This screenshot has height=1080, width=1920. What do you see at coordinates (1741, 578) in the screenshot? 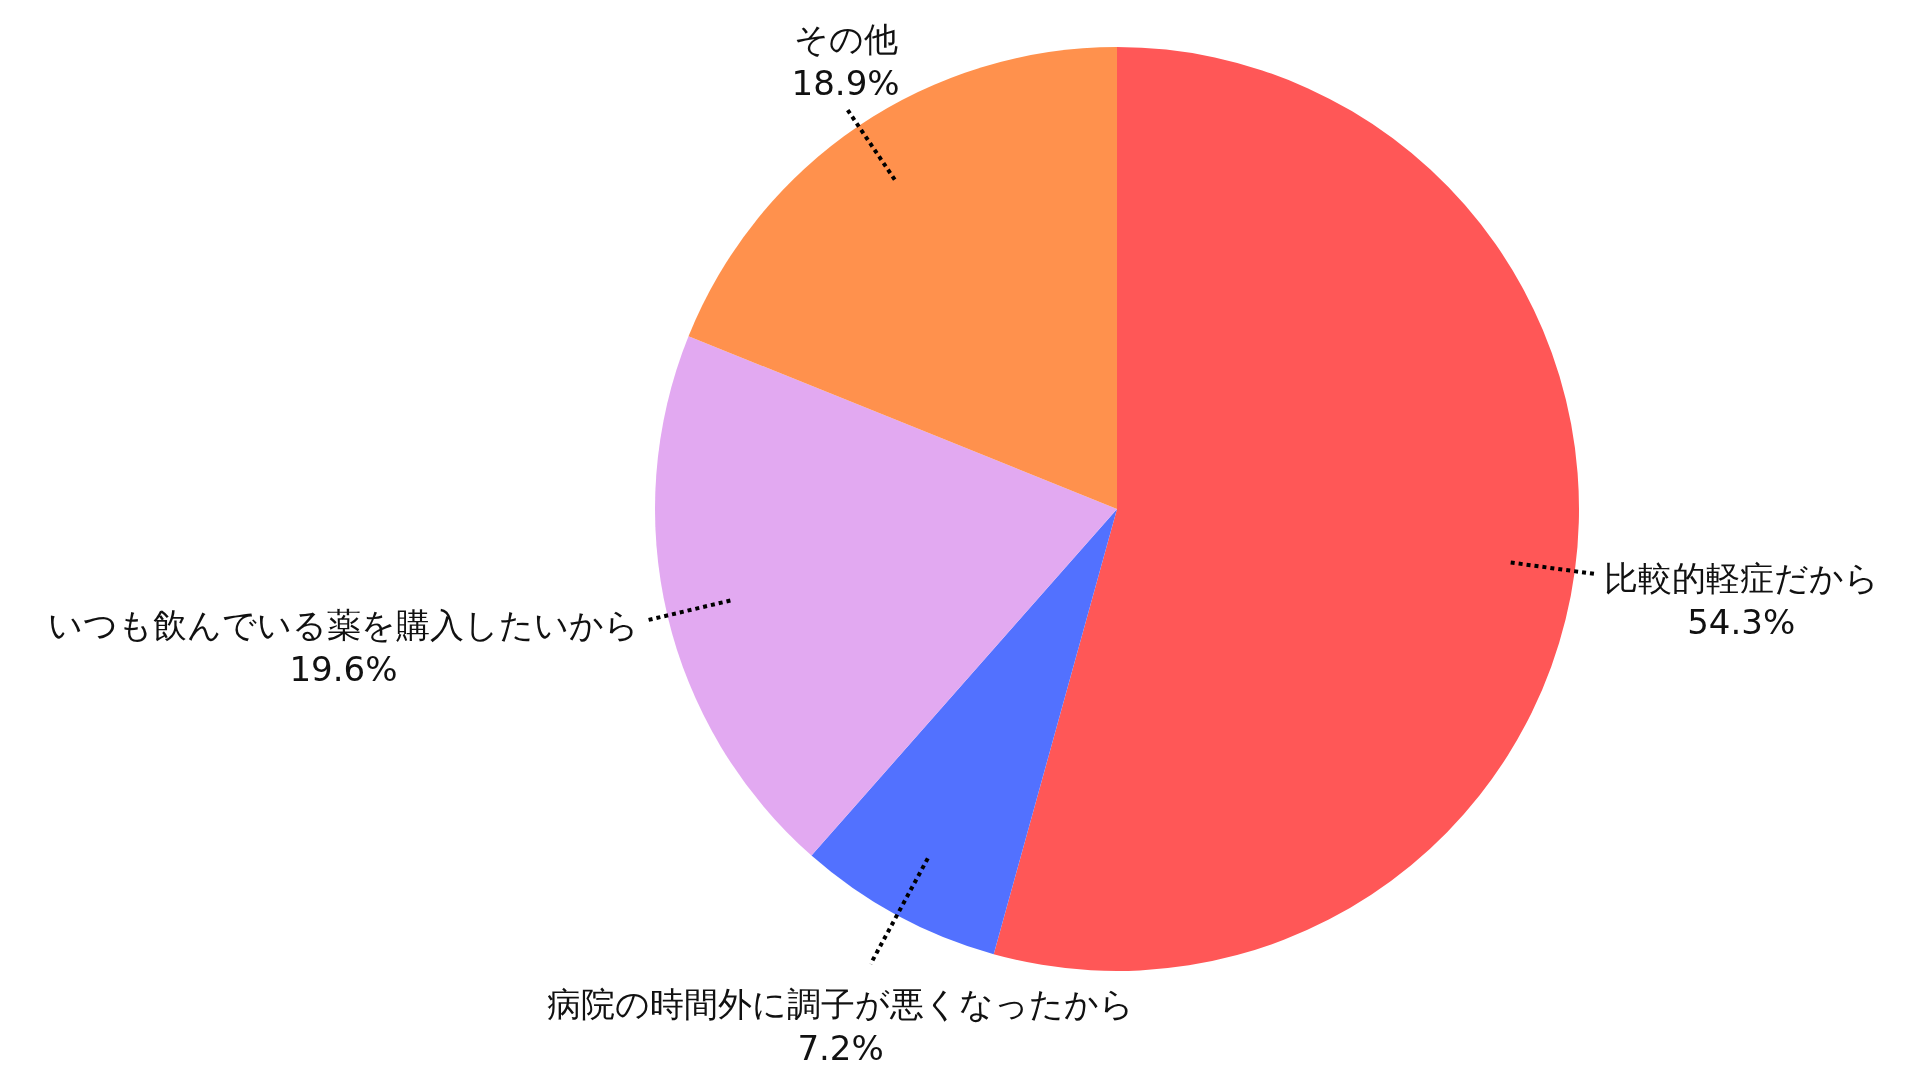
I see `slice-label: 比較的軽症だから` at bounding box center [1741, 578].